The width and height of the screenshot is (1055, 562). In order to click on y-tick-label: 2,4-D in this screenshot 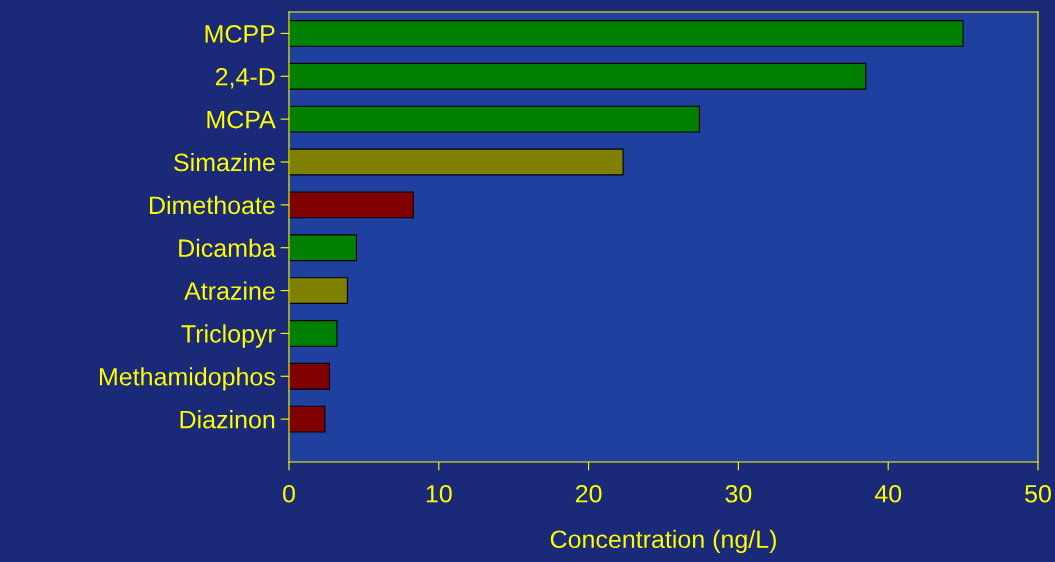, I will do `click(245, 78)`.